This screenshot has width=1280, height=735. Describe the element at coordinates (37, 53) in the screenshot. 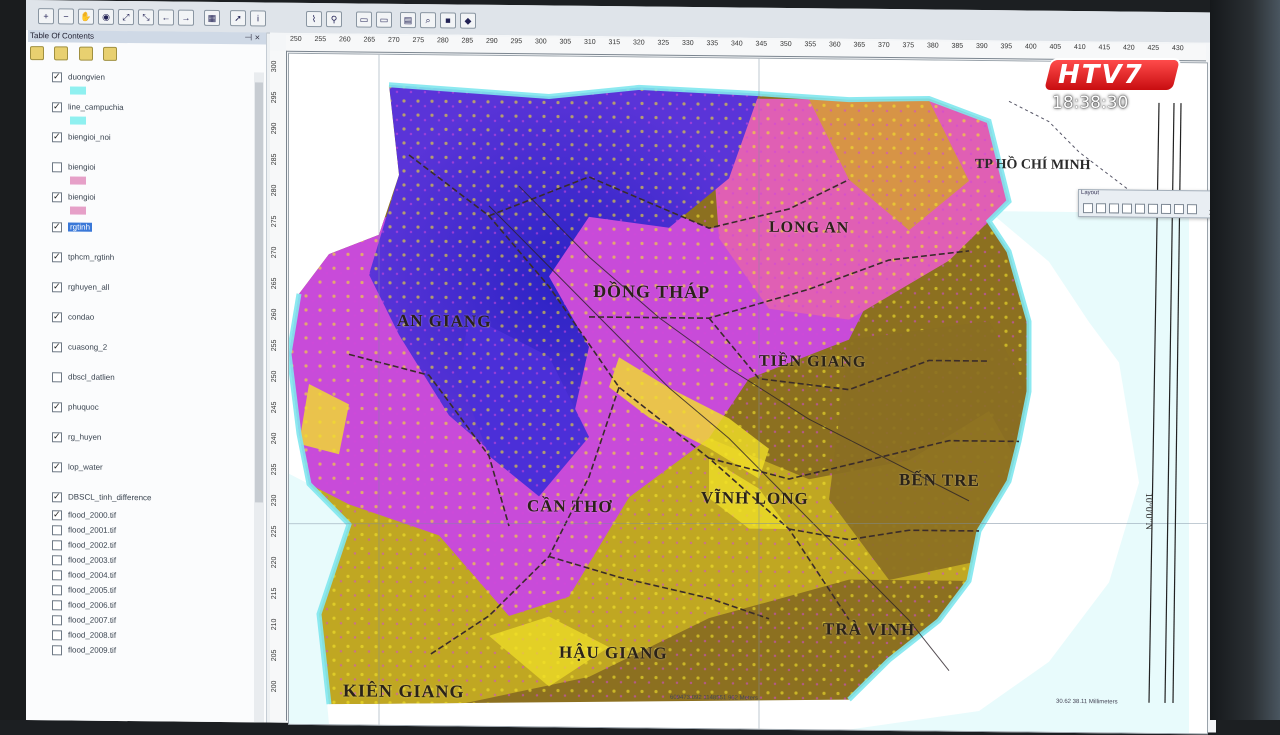

I see `list-by-drawing-order-icon` at that location.